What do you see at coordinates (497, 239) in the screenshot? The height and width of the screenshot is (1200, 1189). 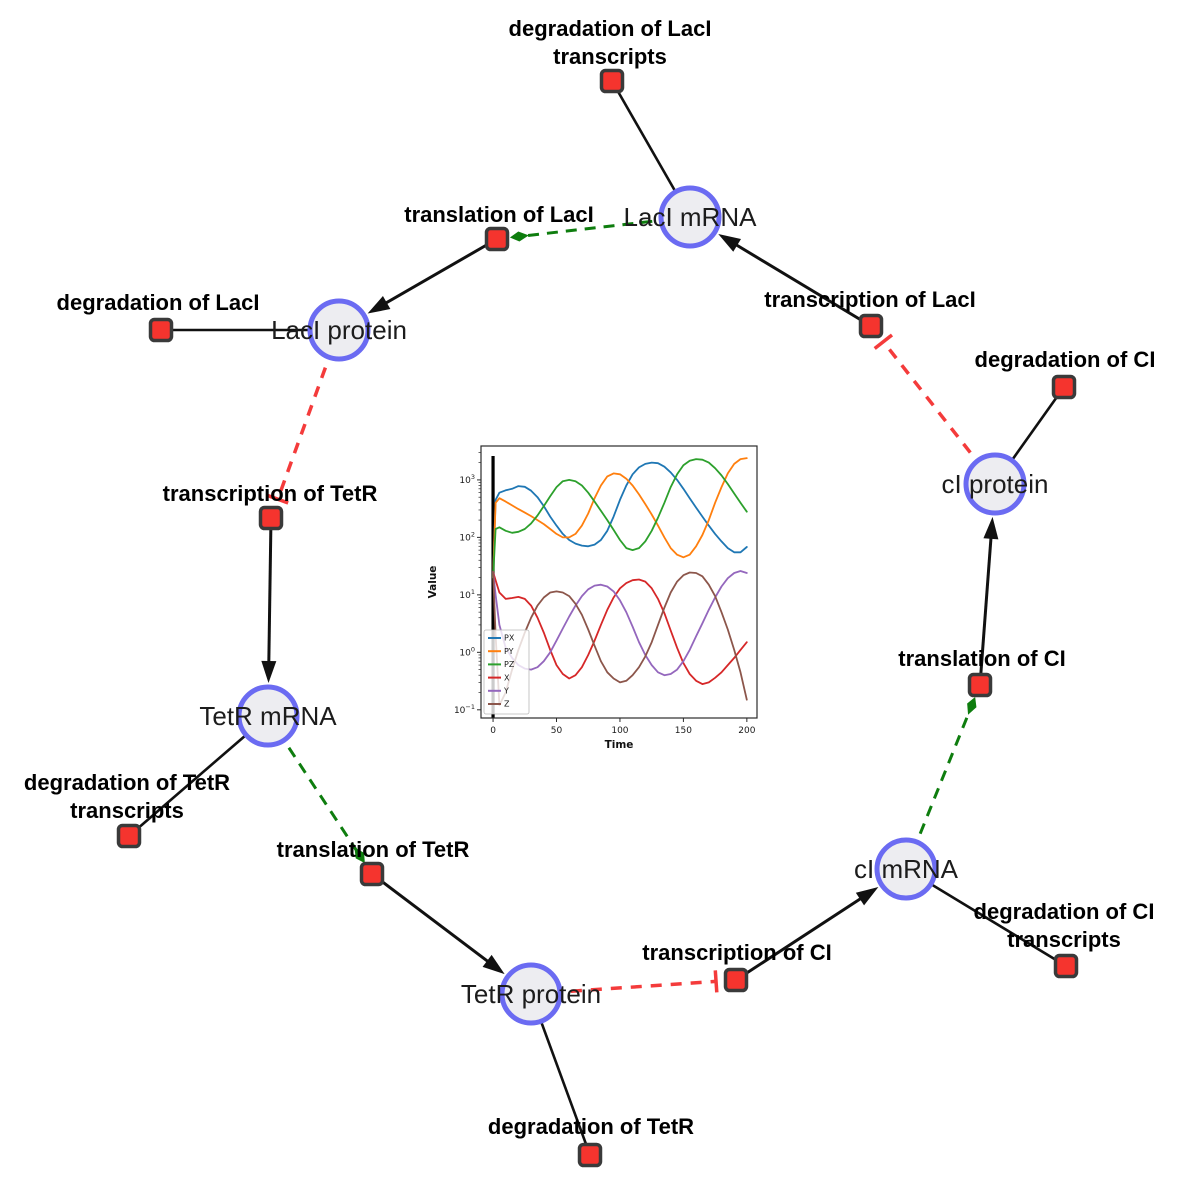 I see `reaction-node-translation-of-laci` at bounding box center [497, 239].